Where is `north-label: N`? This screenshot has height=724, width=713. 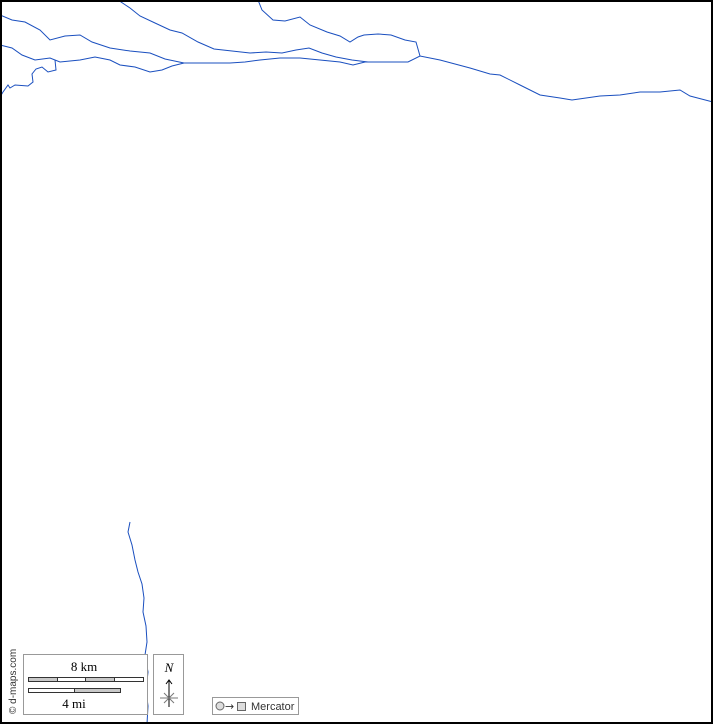 north-label: N is located at coordinates (169, 667).